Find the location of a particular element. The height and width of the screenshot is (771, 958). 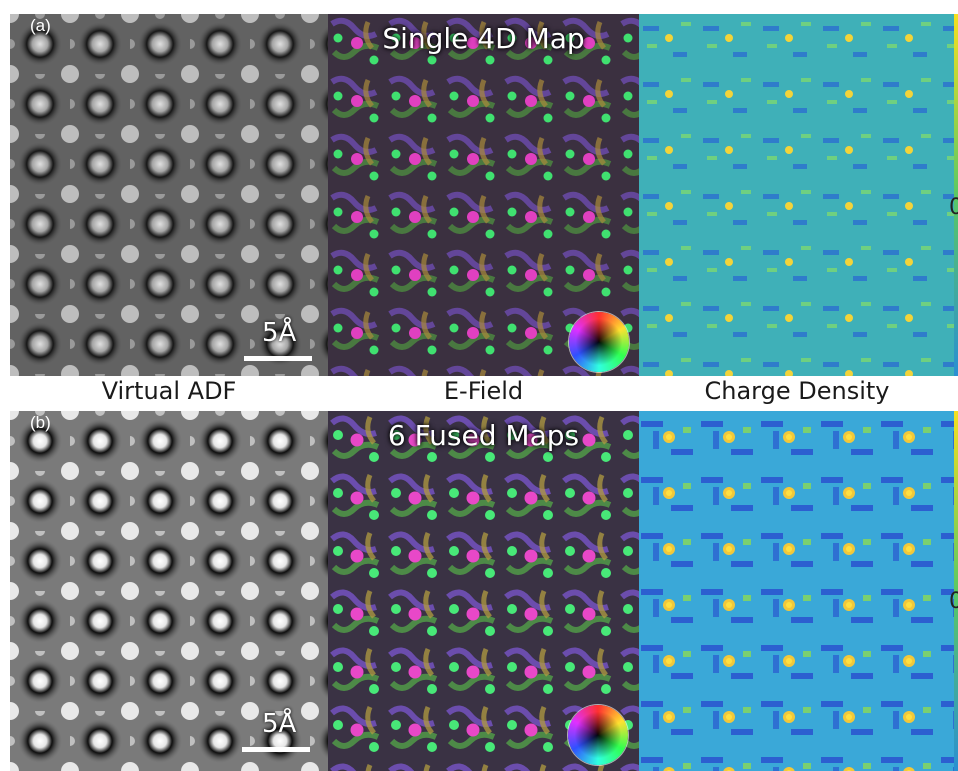

color-wheel-legend-a is located at coordinates (599, 342).